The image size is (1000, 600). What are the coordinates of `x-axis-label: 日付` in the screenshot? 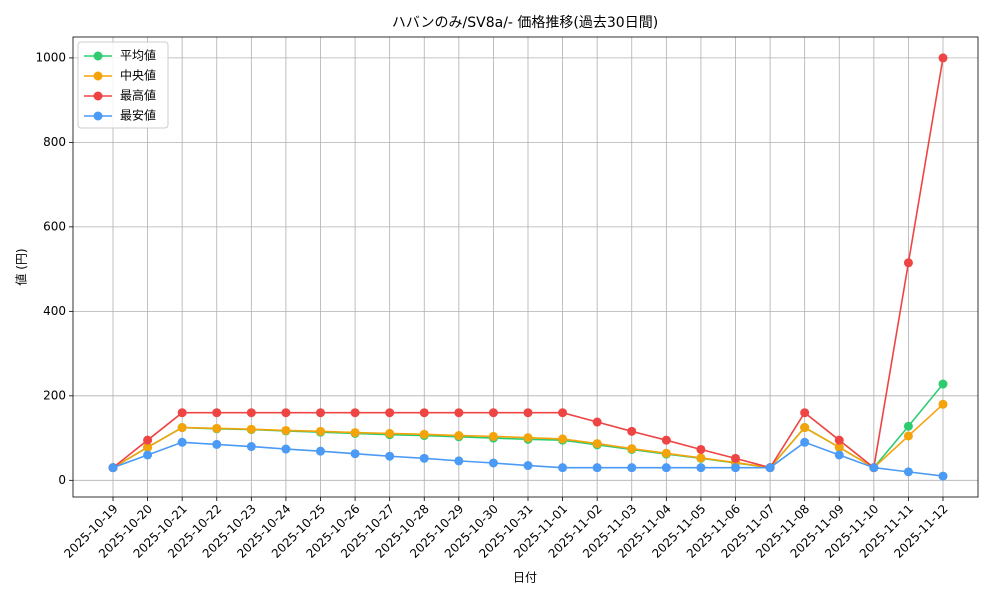 It's located at (525, 578).